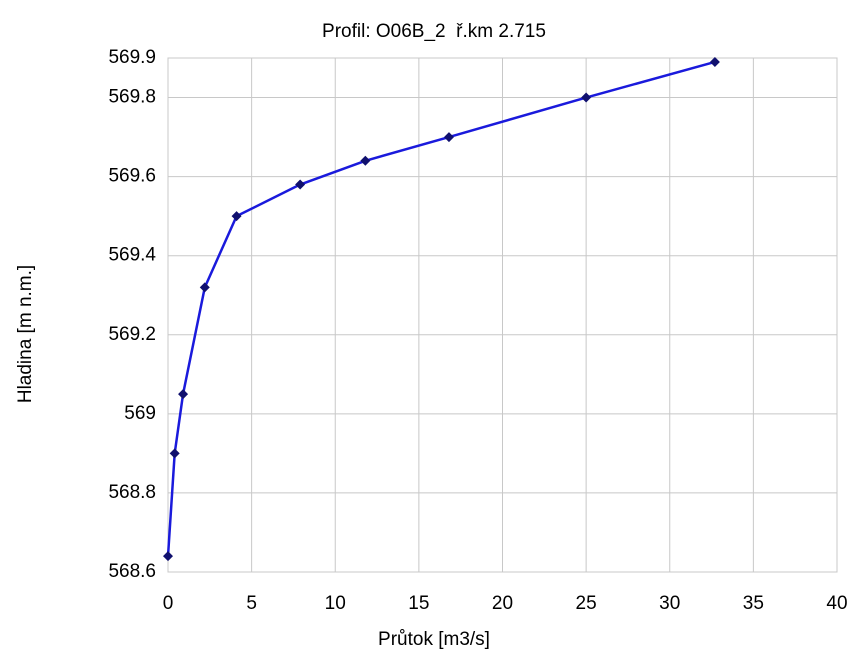 The height and width of the screenshot is (659, 852). Describe the element at coordinates (140, 413) in the screenshot. I see `y-tick-label: 569` at that location.